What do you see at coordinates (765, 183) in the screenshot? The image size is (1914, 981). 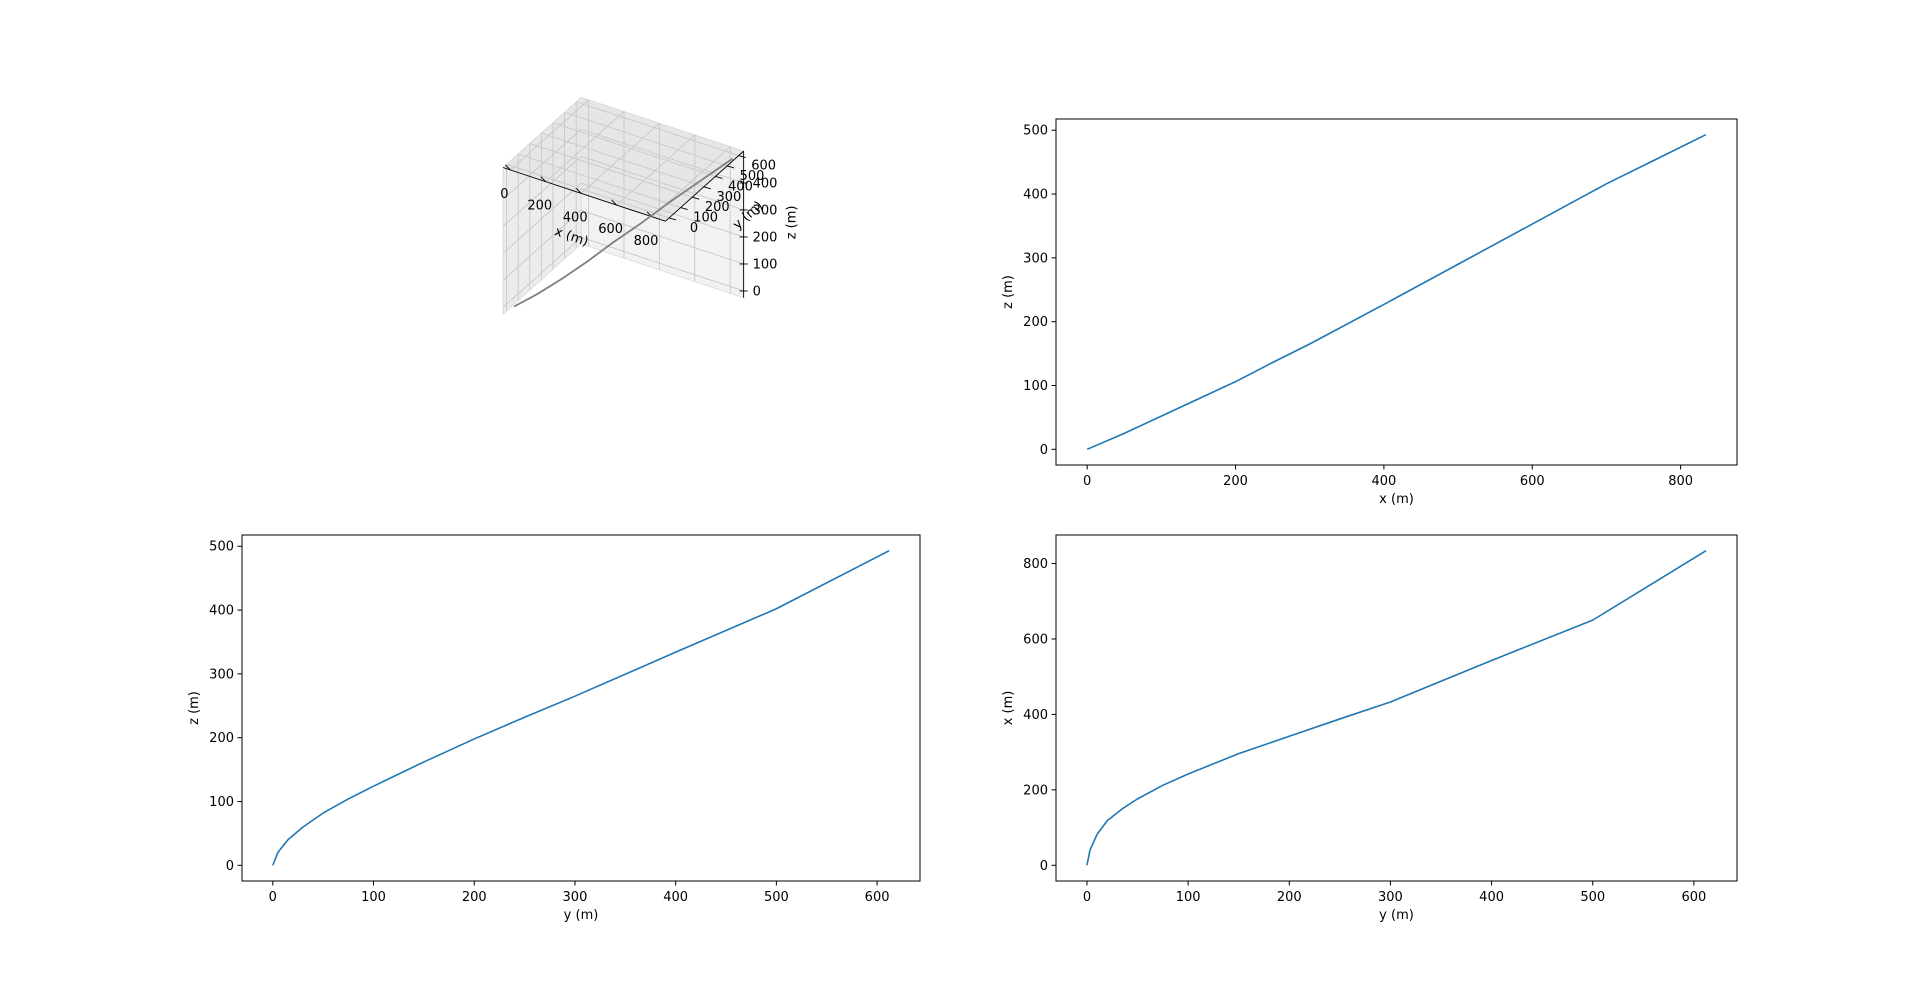 I see `z-tick-label: 400` at bounding box center [765, 183].